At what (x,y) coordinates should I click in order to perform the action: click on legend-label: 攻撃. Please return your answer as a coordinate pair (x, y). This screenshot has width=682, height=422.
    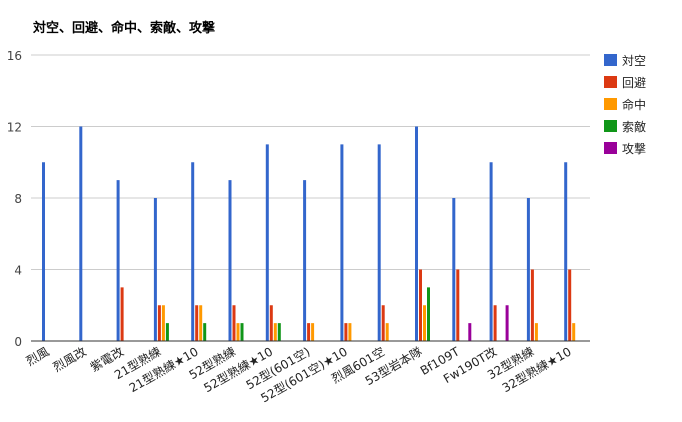
    Looking at the image, I should click on (634, 148).